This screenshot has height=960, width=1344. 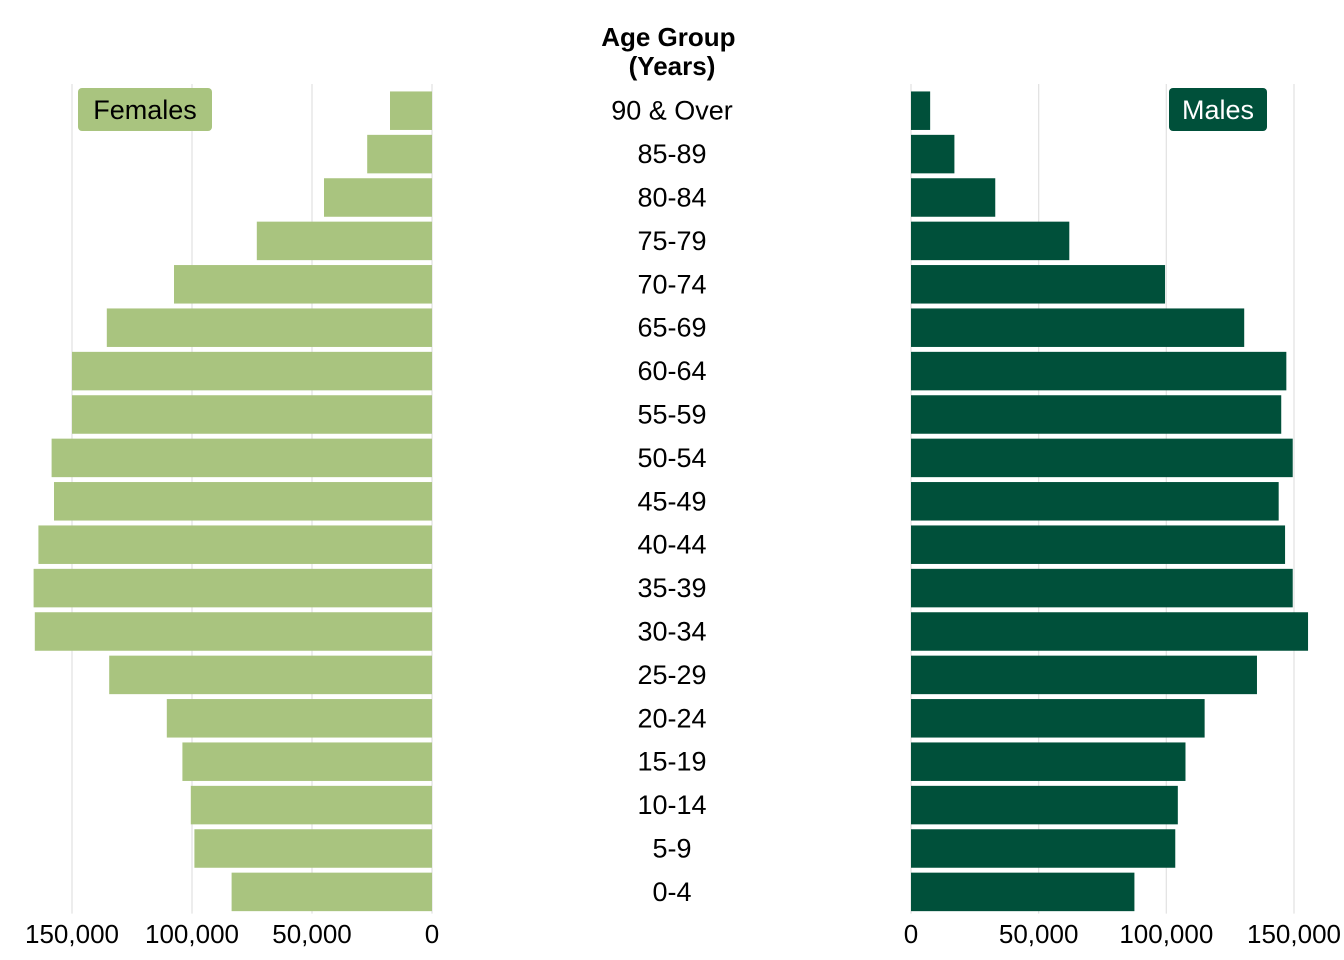 I want to click on tick-label-left-50000: 50,000, so click(x=312, y=934).